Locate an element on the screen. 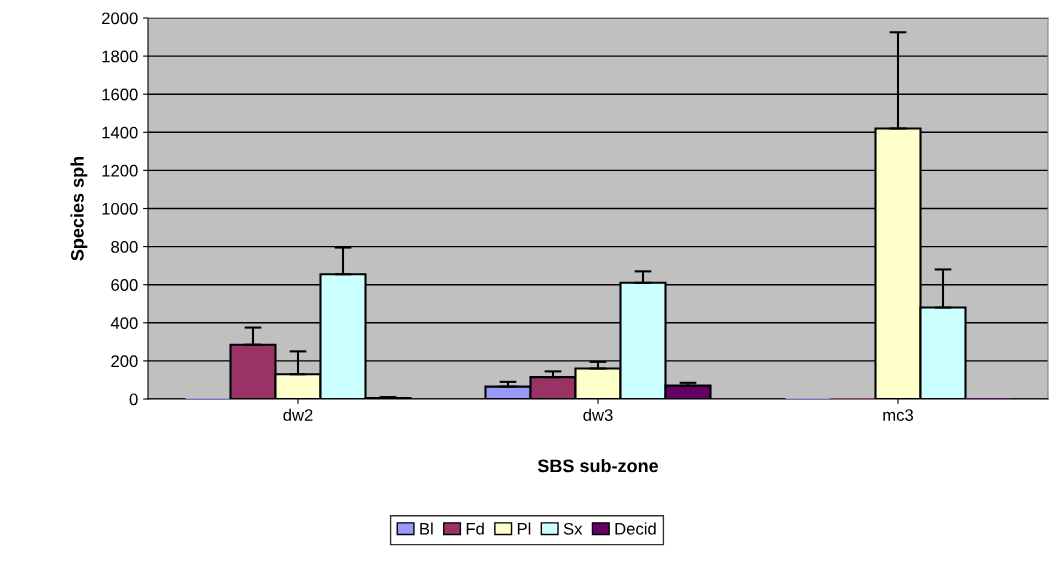  legend-label: Decid is located at coordinates (635, 528).